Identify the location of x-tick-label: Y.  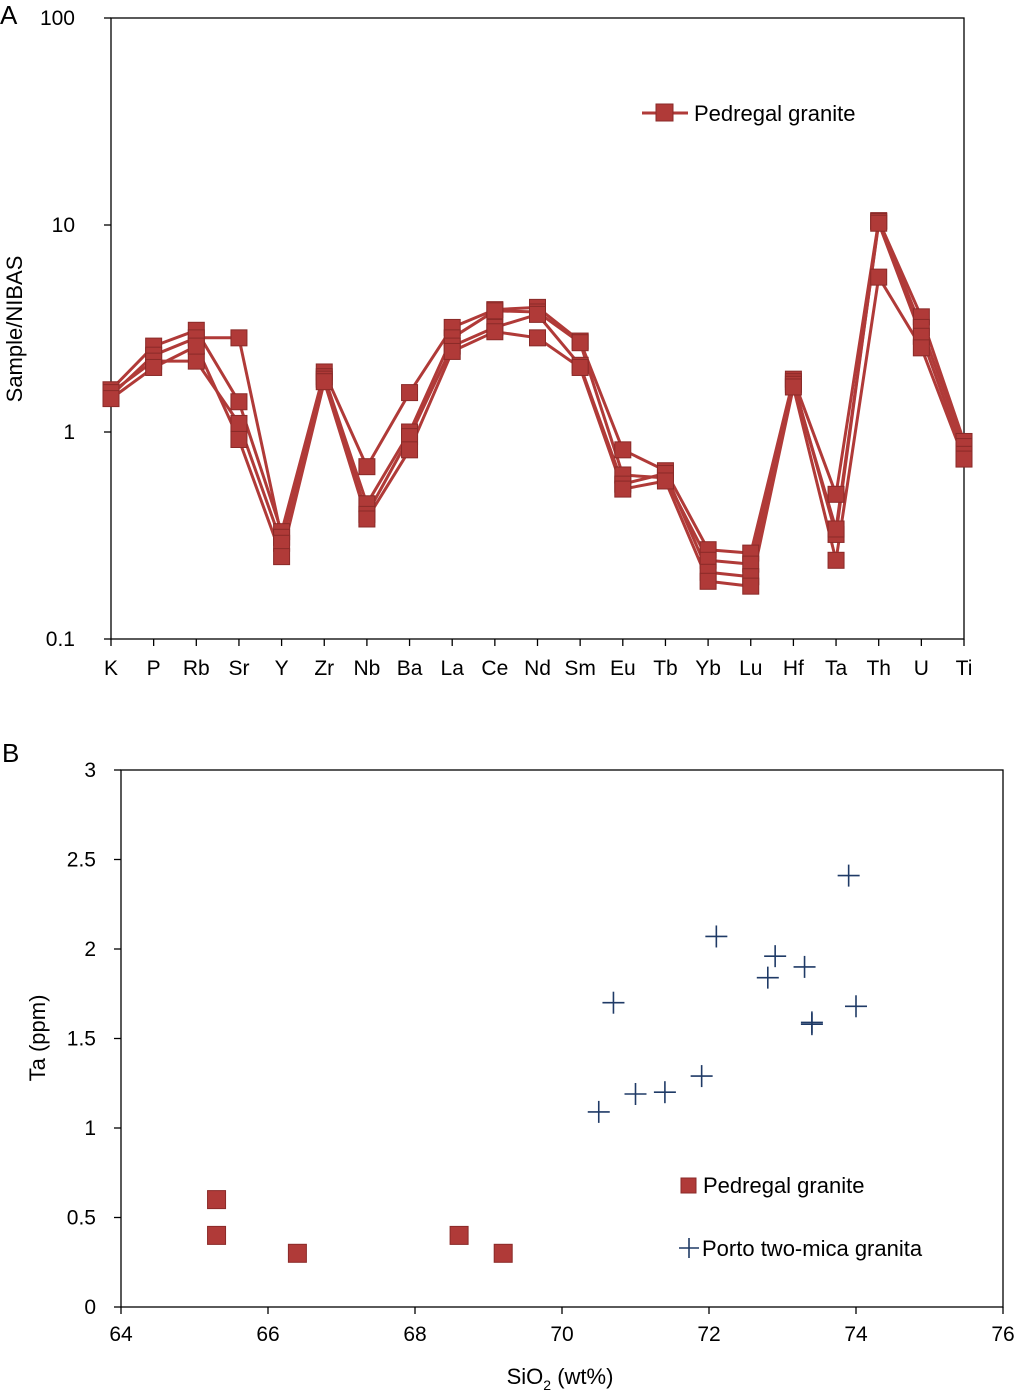
(282, 668).